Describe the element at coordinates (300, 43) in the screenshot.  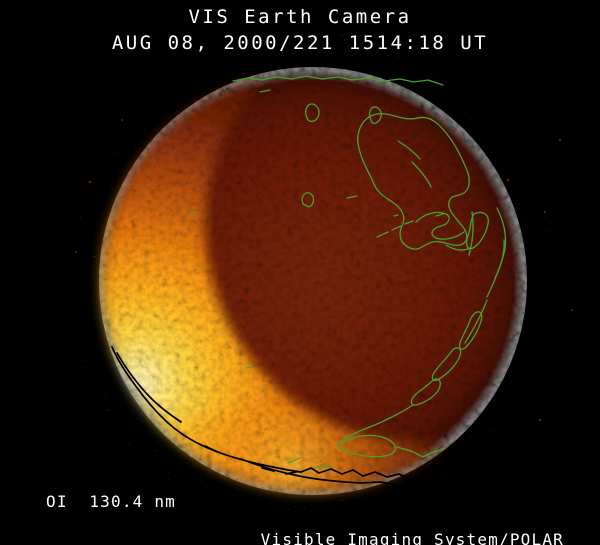
I see `image-timestamp: AUG 08, 2000/221 1514:18 UT` at that location.